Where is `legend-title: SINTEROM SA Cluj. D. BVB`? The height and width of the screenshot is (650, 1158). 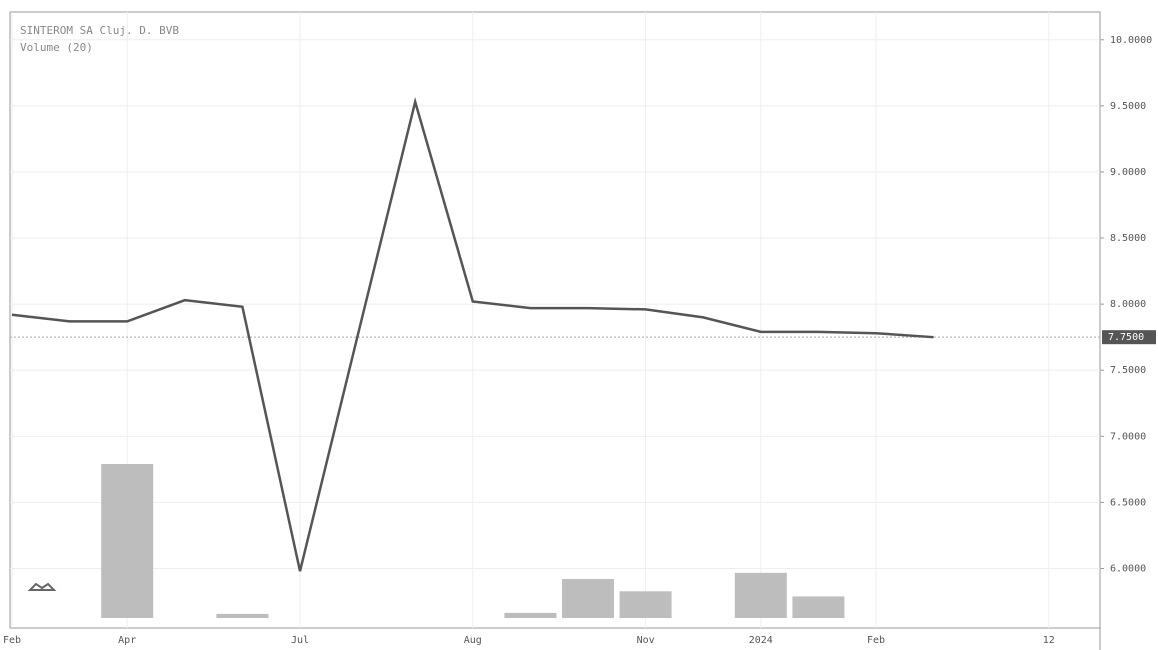
legend-title: SINTEROM SA Cluj. D. BVB is located at coordinates (99, 30).